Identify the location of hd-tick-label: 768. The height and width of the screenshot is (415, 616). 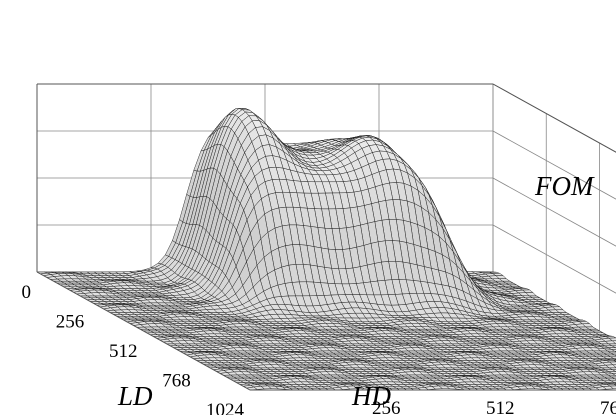
(608, 406).